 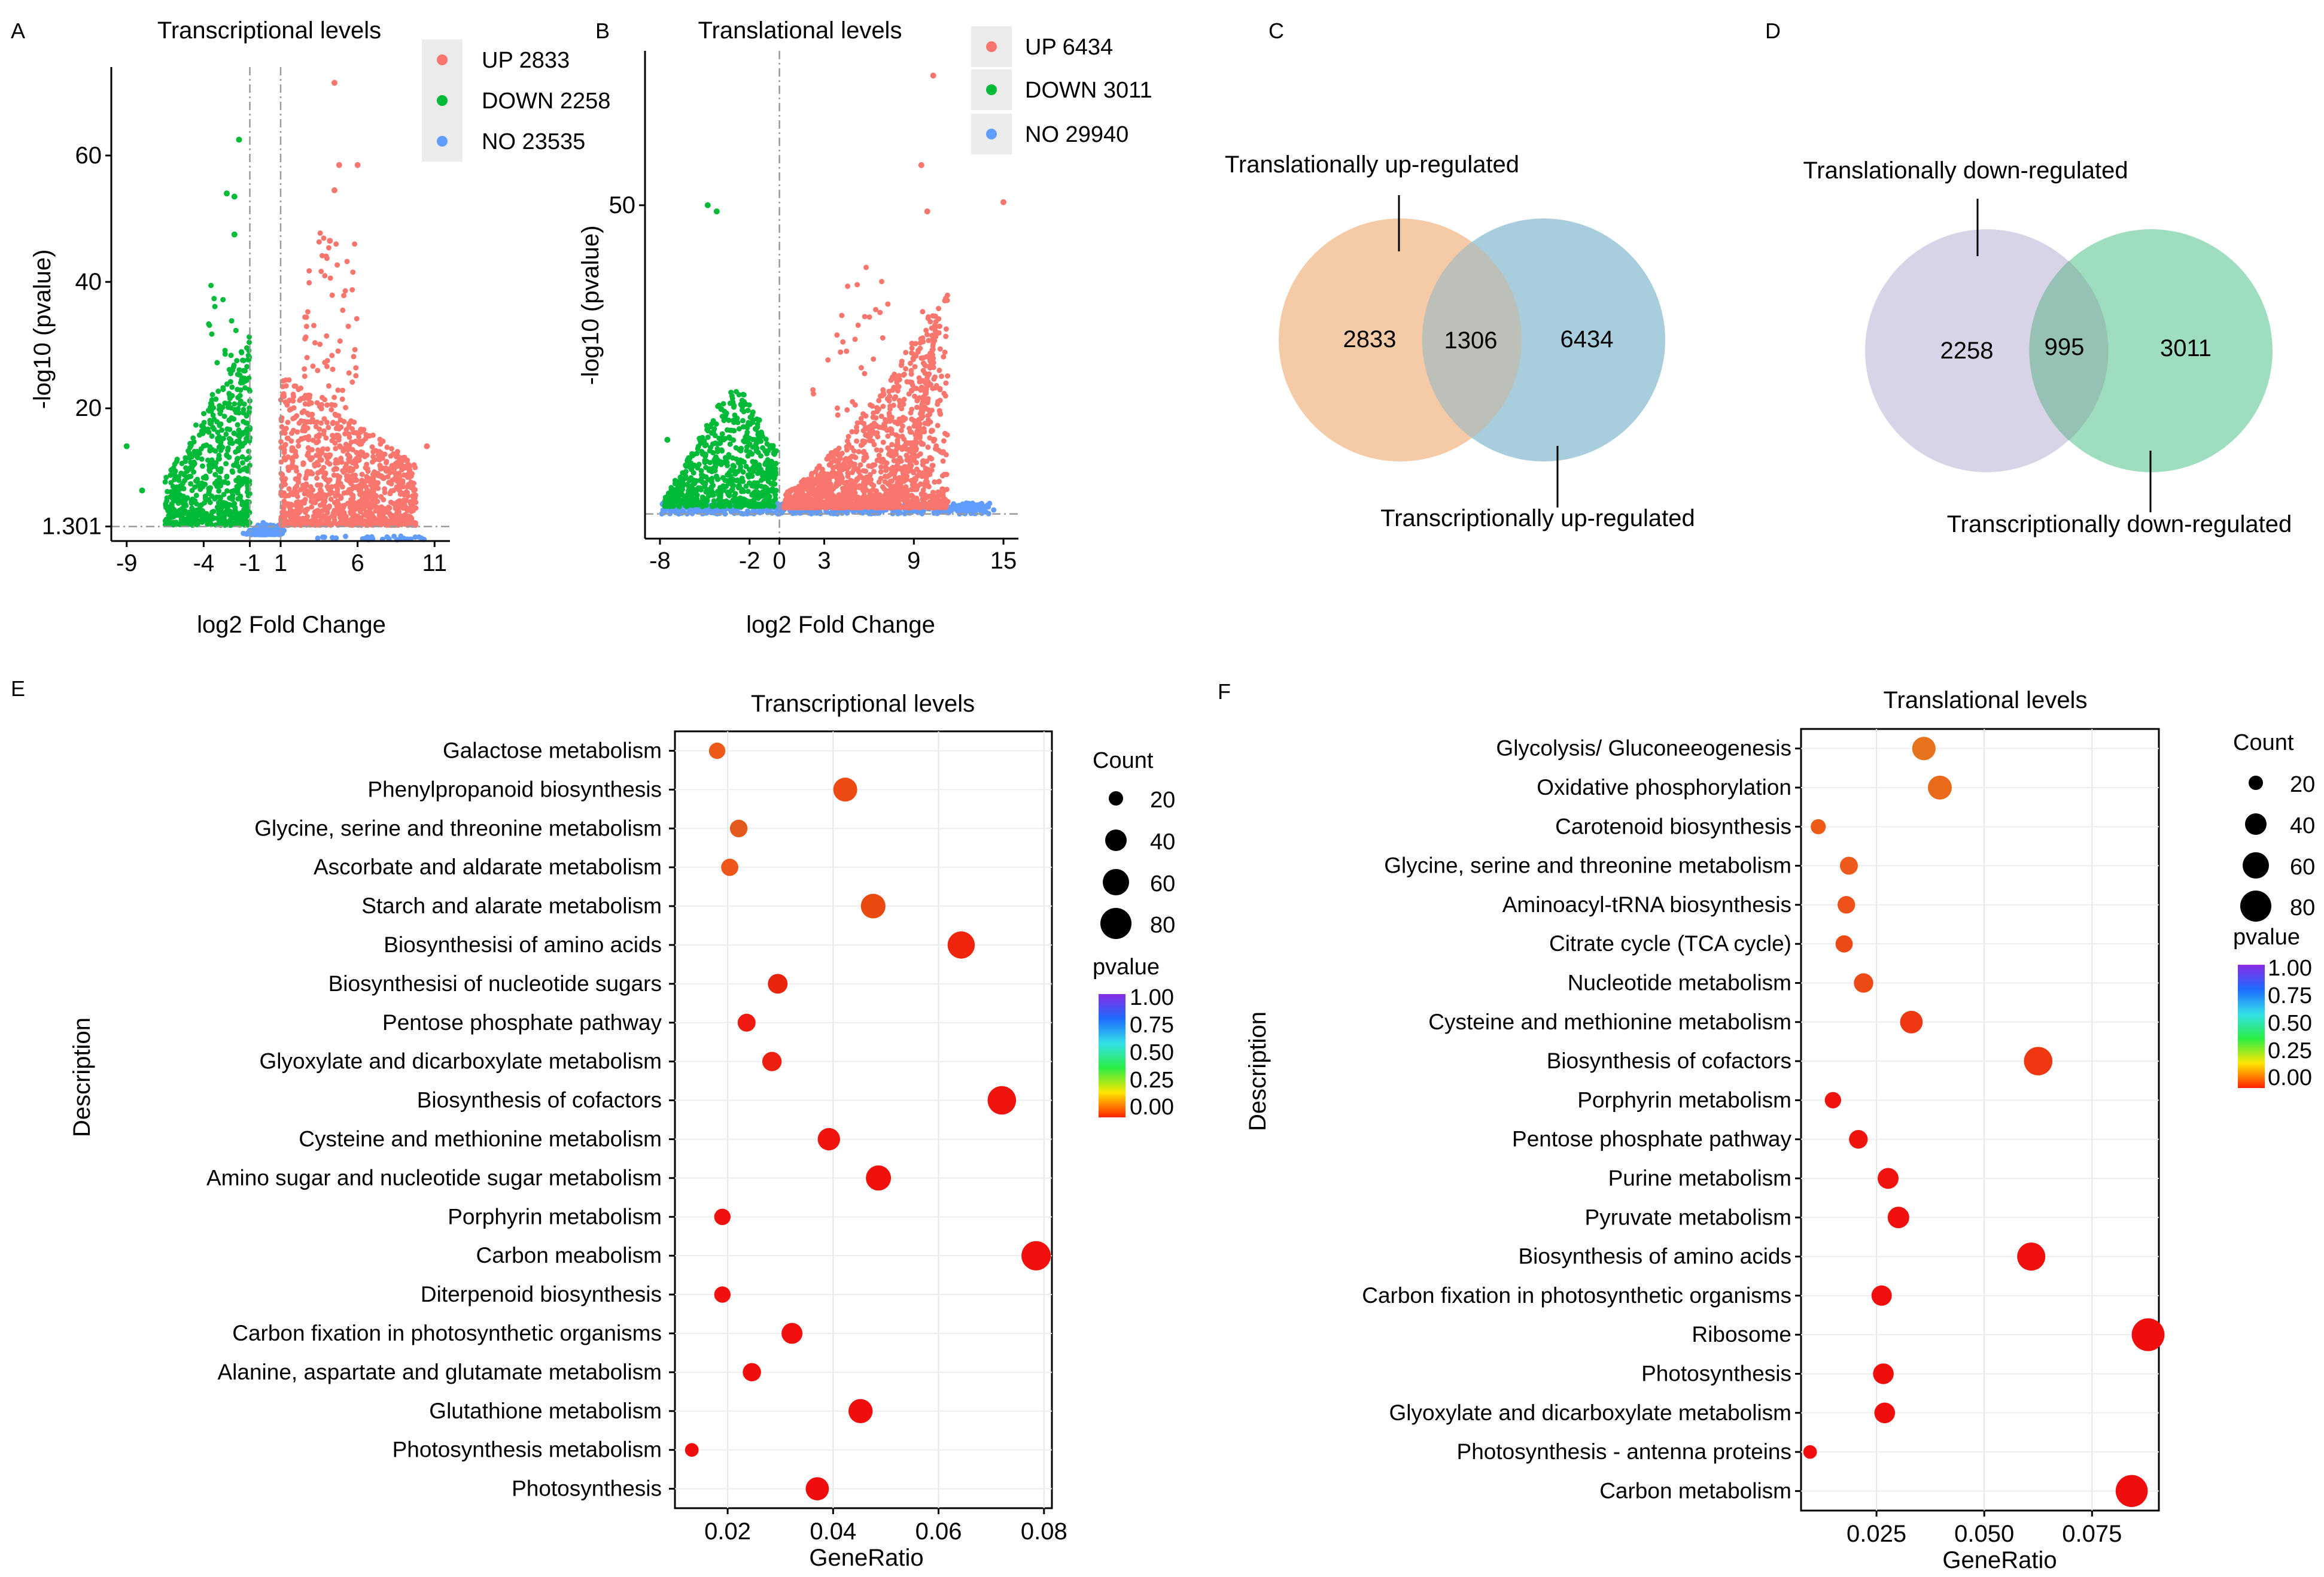 I want to click on y-tick-label: 40, so click(x=88, y=282).